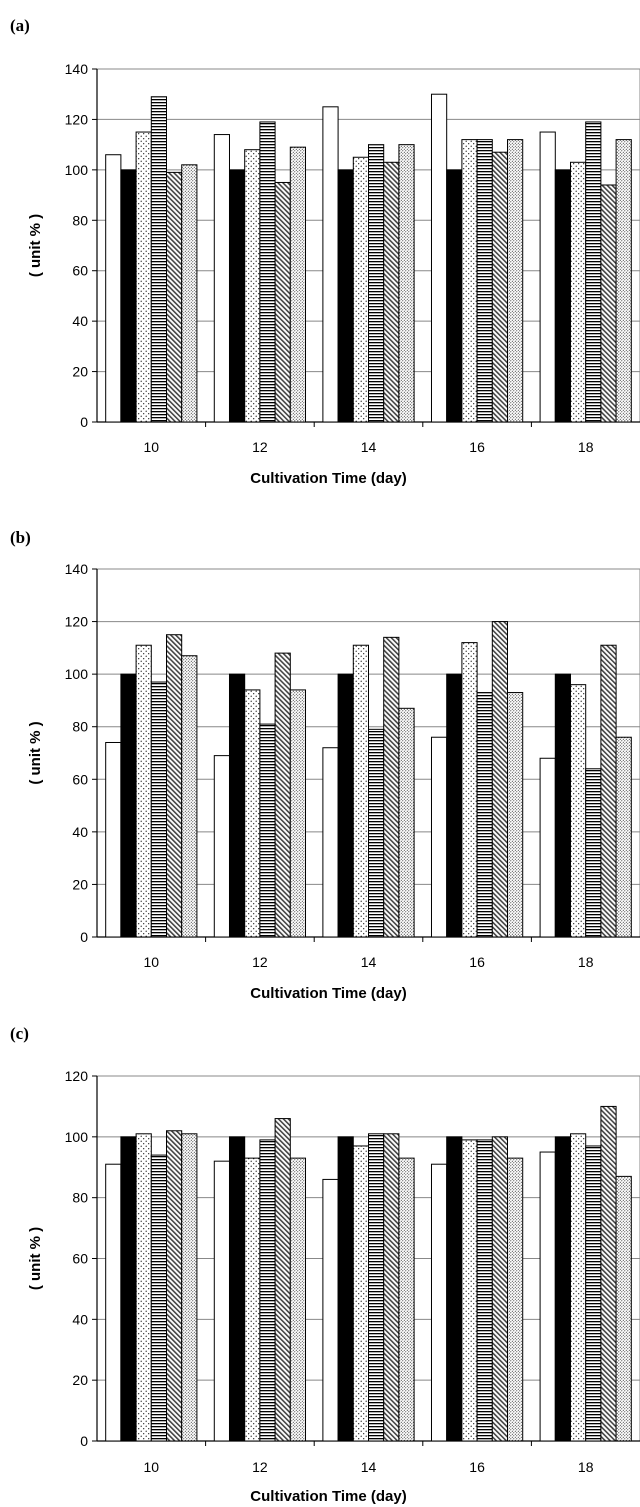 Image resolution: width=640 pixels, height=1507 pixels. What do you see at coordinates (80, 1319) in the screenshot?
I see `y-tick-label: 40` at bounding box center [80, 1319].